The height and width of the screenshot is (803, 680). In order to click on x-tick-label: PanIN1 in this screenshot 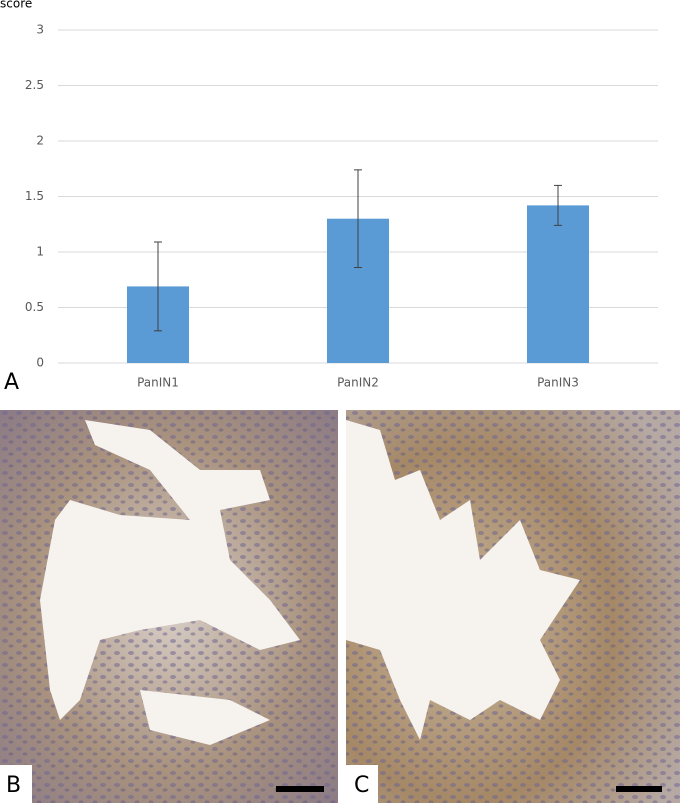, I will do `click(158, 383)`.